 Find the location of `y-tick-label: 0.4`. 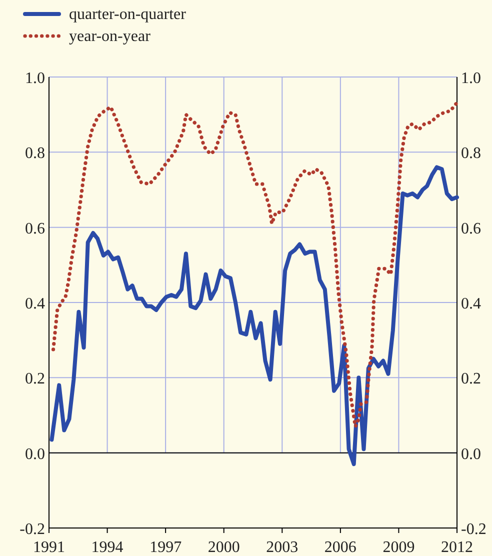

y-tick-label: 0.4 is located at coordinates (35, 304).